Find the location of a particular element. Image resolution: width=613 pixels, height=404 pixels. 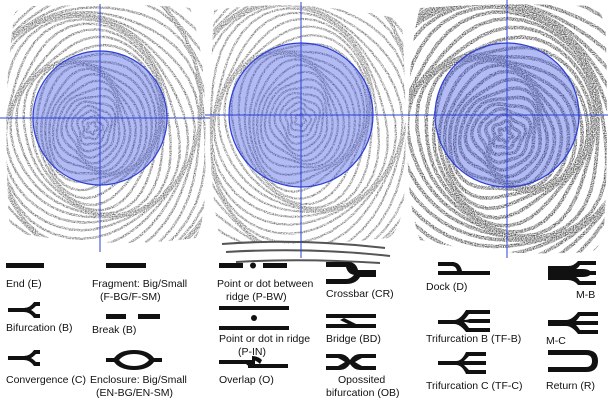

label-opposited-line2: bifurcation (OB) is located at coordinates (363, 393).